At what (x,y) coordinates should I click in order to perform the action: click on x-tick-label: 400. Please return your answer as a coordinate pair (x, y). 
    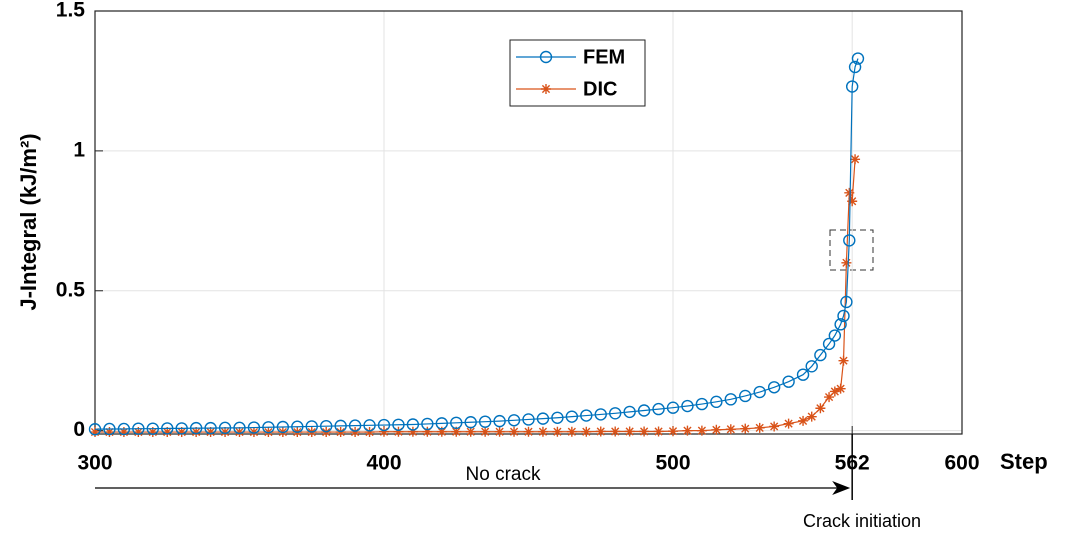
    Looking at the image, I should click on (383, 463).